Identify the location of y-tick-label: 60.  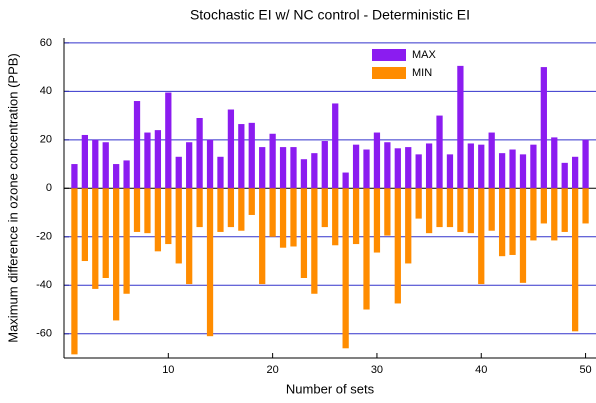
(46, 43).